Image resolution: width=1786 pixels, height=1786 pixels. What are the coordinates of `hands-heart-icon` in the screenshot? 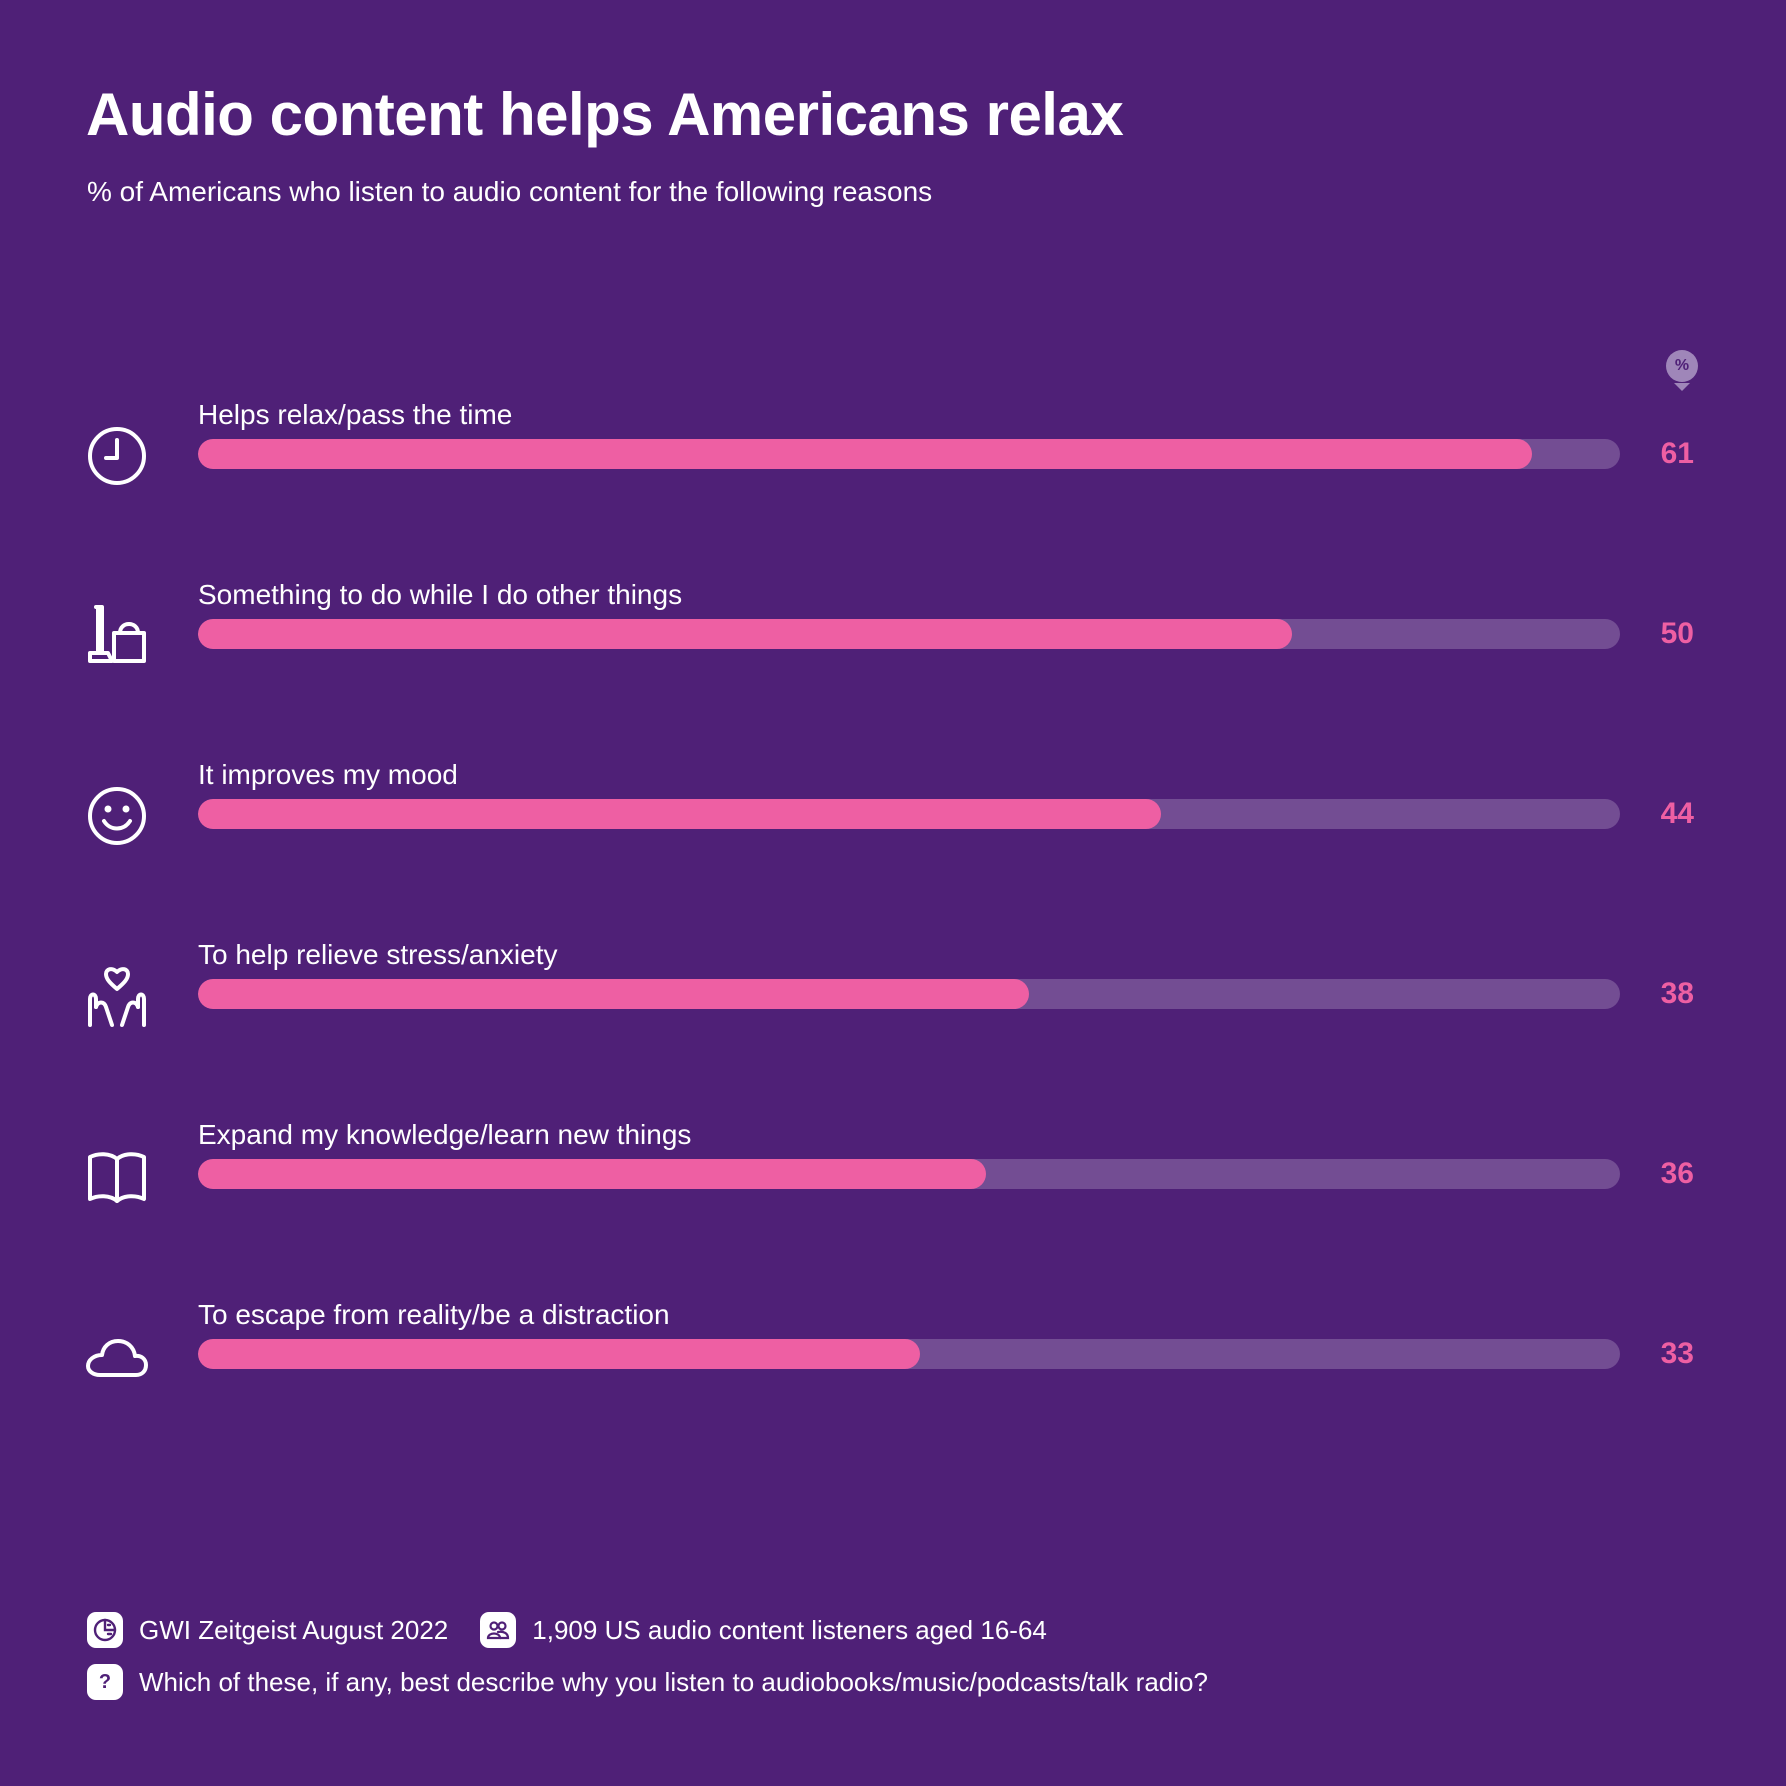 It's located at (117, 996).